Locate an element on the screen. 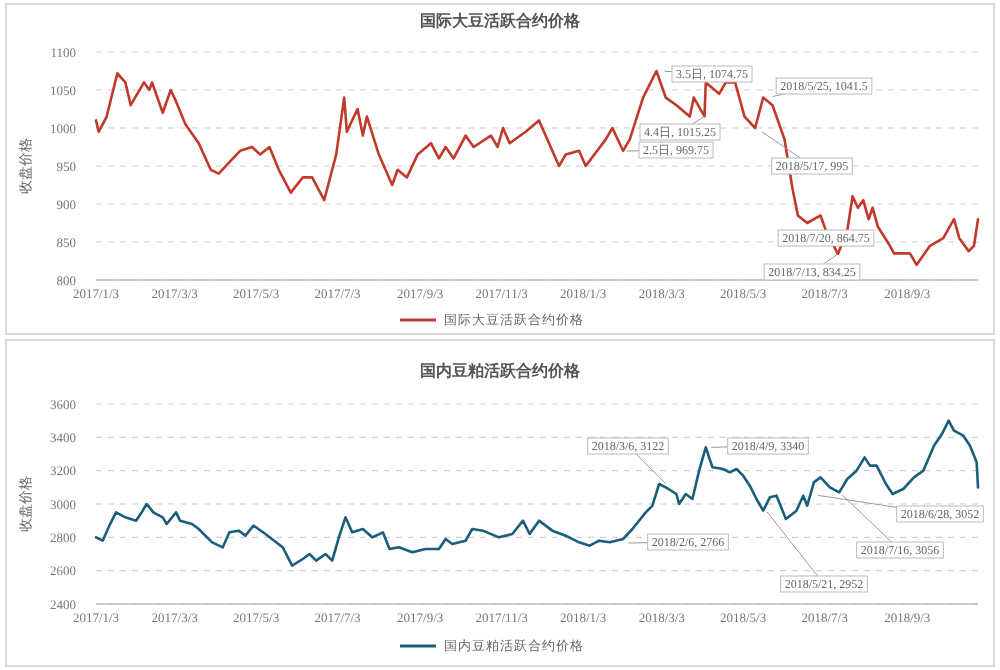 The image size is (1000, 670). chart-title: 国内豆粕活跃合约价格 is located at coordinates (501, 371).